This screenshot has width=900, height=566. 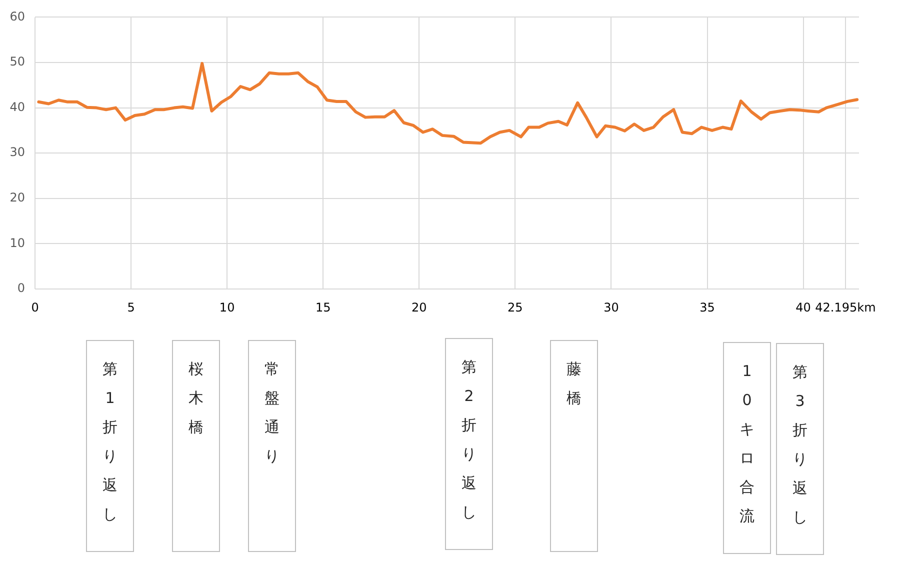 I want to click on text: 藤橋, so click(x=574, y=384).